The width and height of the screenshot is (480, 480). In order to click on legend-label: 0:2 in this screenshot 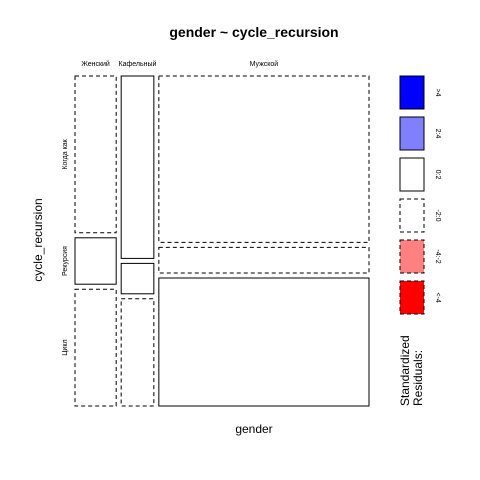, I will do `click(437, 175)`.